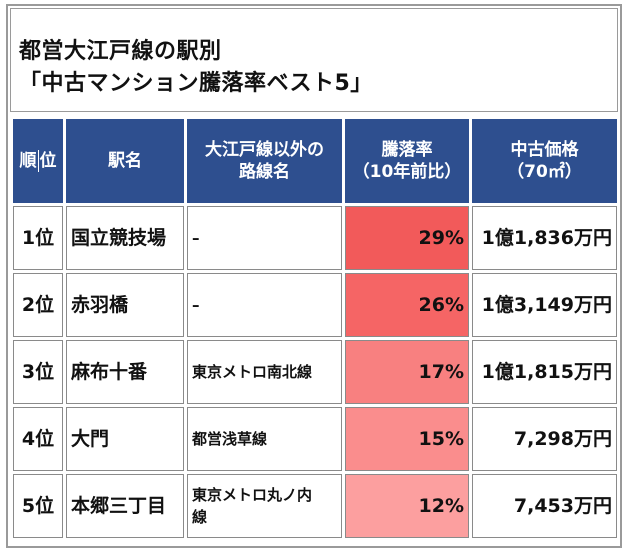 This screenshot has height=556, width=630. What do you see at coordinates (544, 161) in the screenshot?
I see `header-price: 中古価格 （70㎡）` at bounding box center [544, 161].